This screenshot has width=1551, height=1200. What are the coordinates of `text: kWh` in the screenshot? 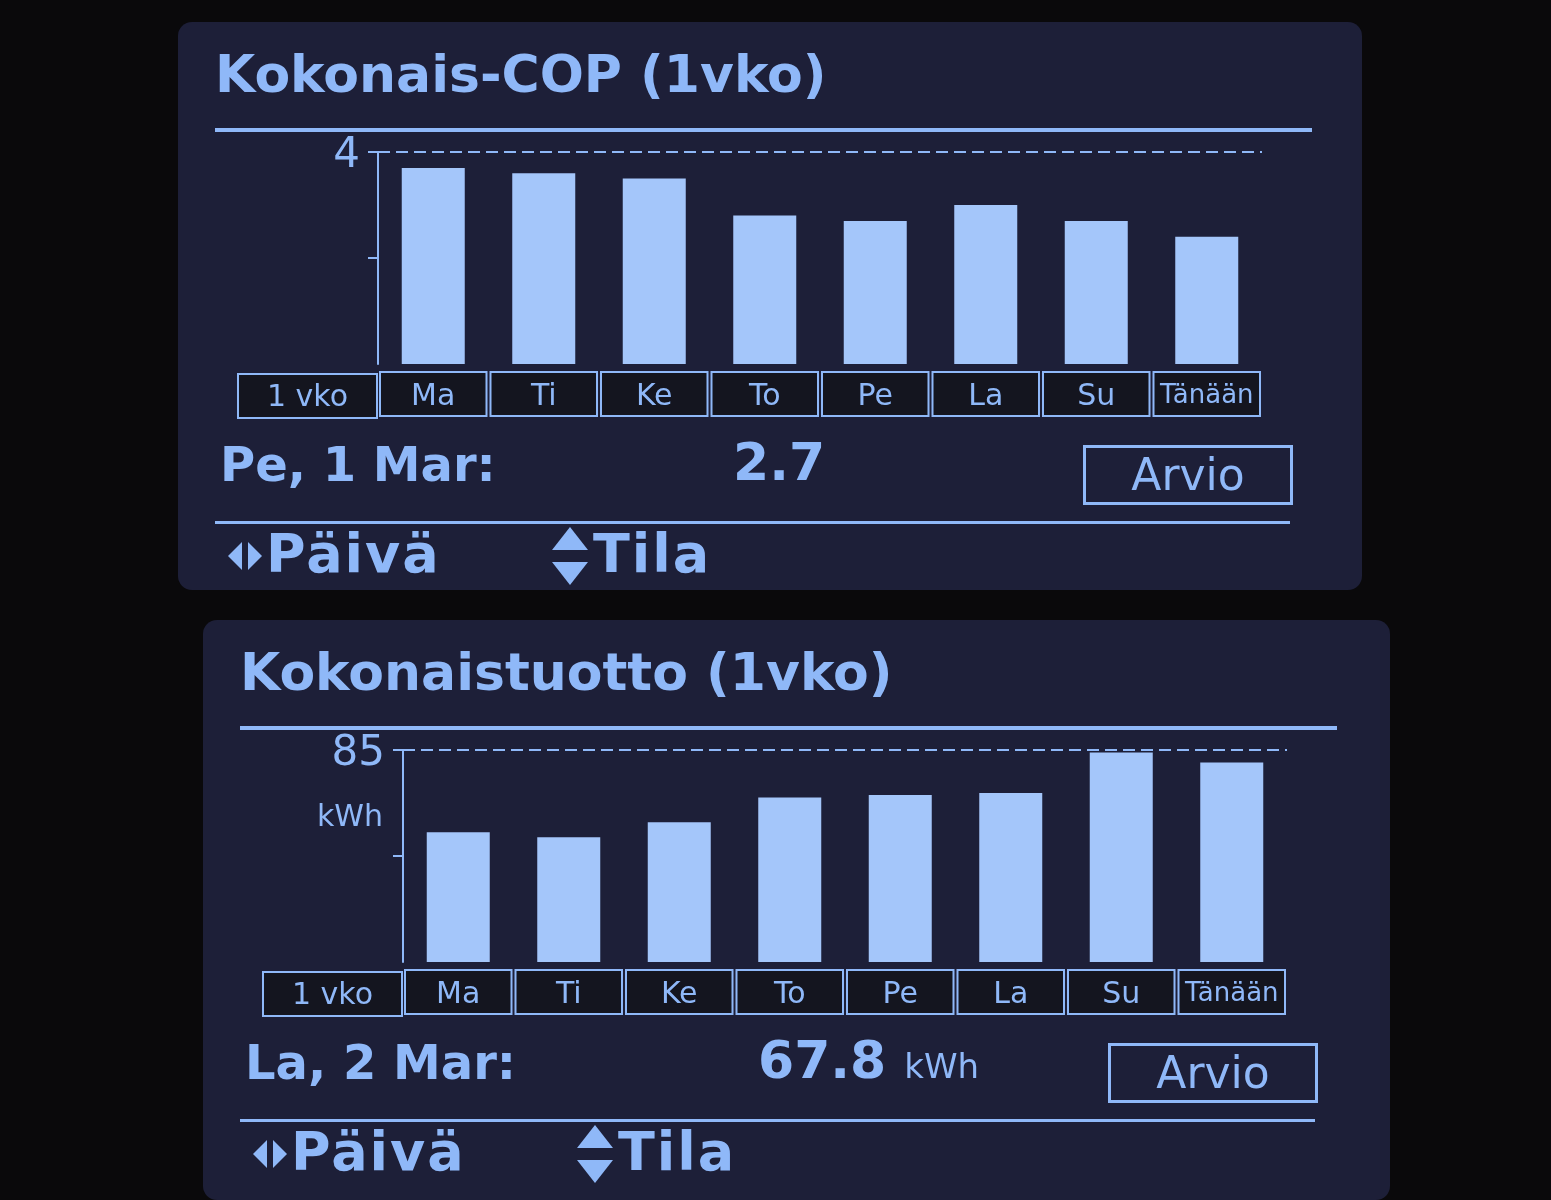 It's located at (942, 1066).